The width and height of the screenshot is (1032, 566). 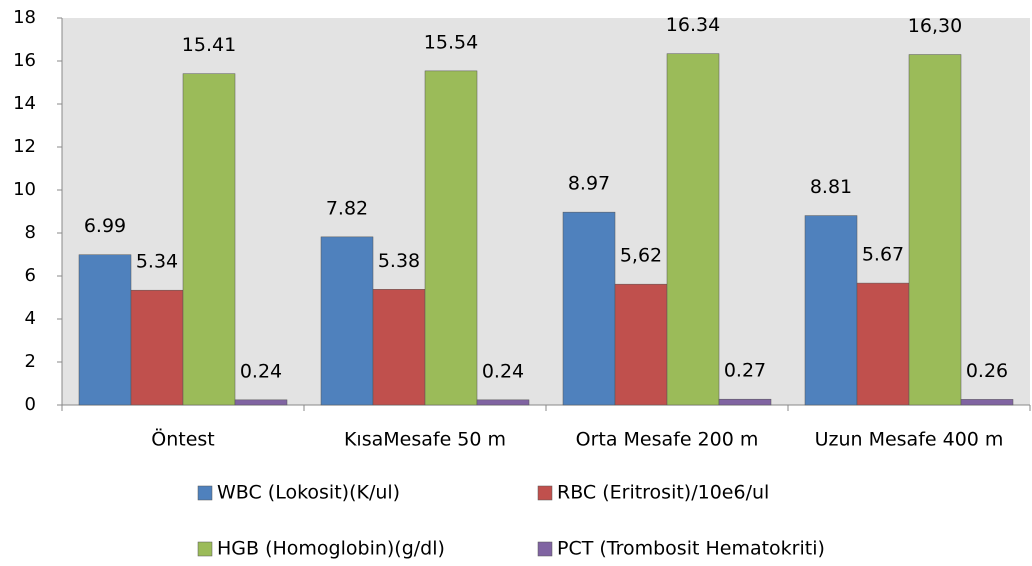 What do you see at coordinates (935, 26) in the screenshot?
I see `data-label: 16,30` at bounding box center [935, 26].